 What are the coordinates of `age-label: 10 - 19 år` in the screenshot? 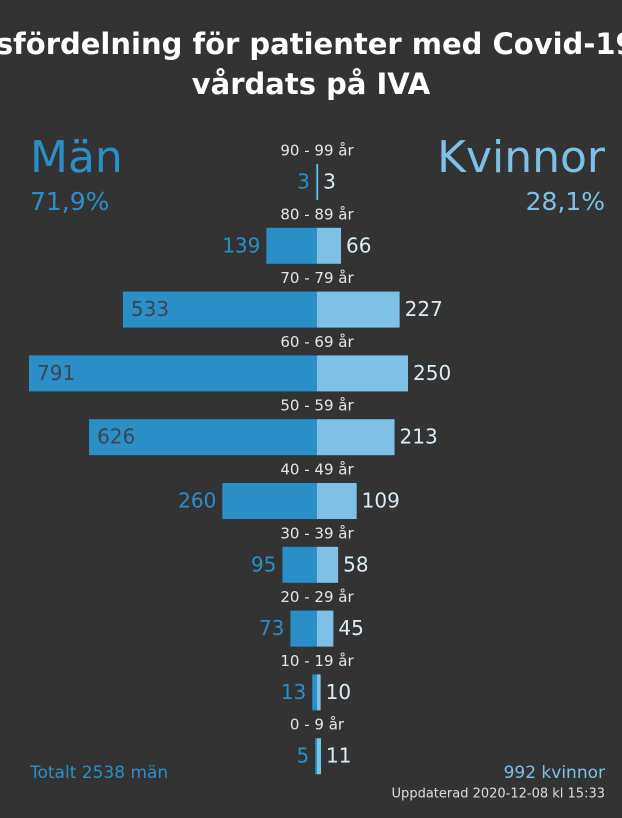 It's located at (317, 661).